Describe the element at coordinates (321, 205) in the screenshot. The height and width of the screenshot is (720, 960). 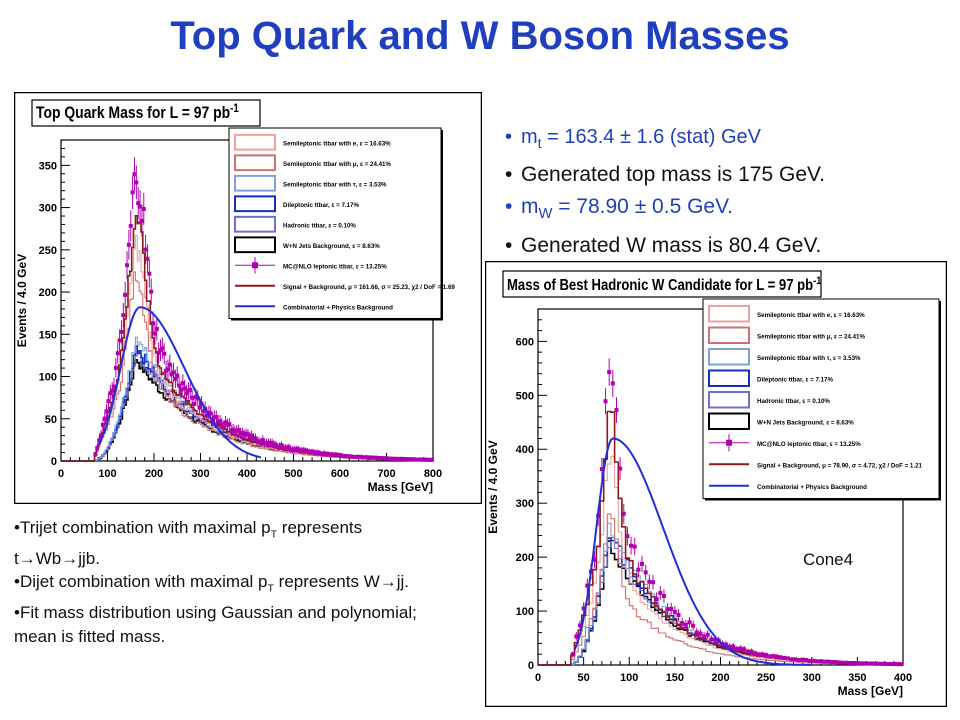
I see `legend-label: Dileptonic ttbar, ε = 7.17%` at that location.